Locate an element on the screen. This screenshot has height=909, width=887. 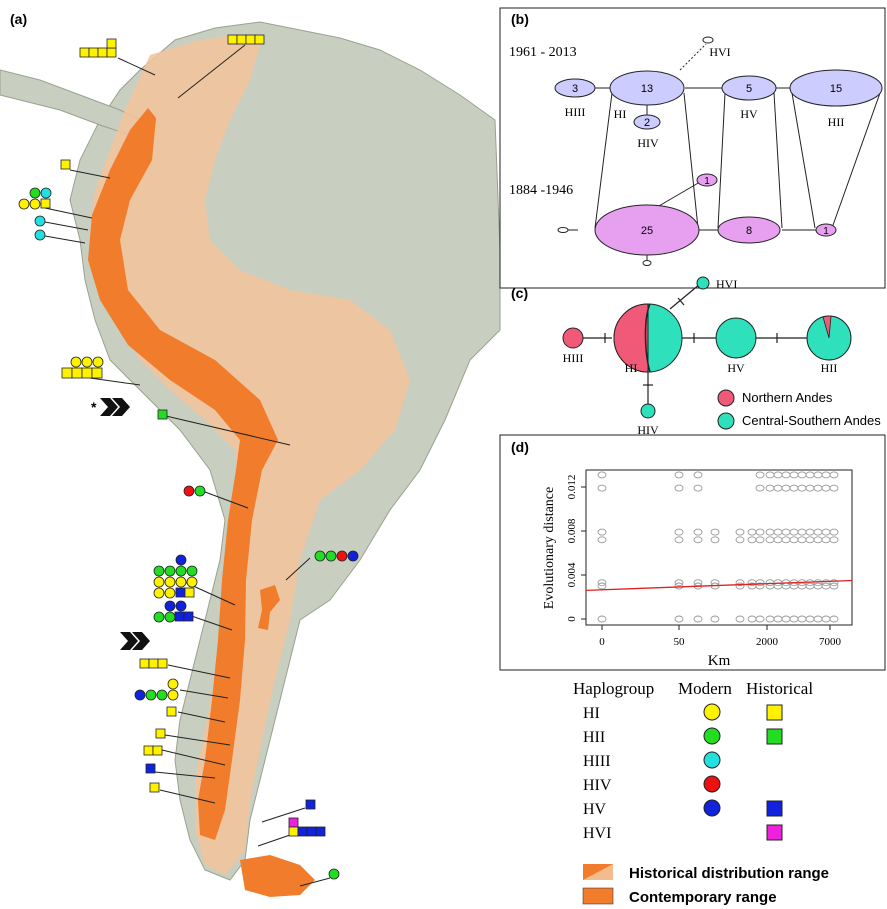
count-historical-1a: 1 is located at coordinates (707, 181).